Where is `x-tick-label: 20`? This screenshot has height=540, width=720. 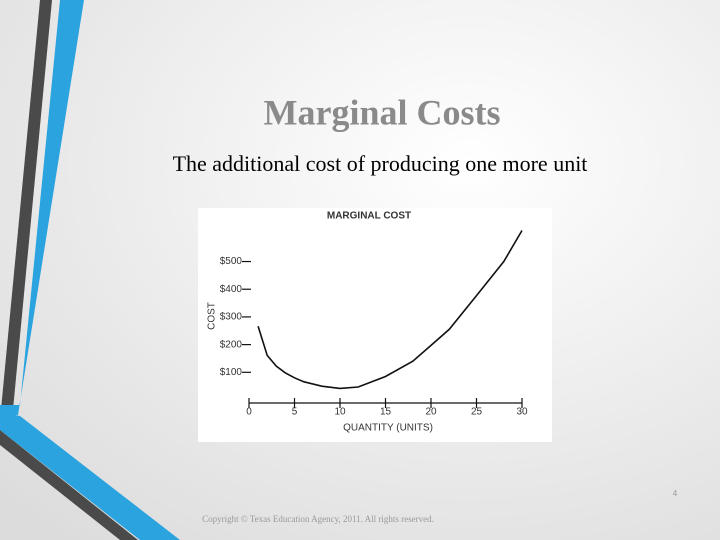
x-tick-label: 20 is located at coordinates (431, 412).